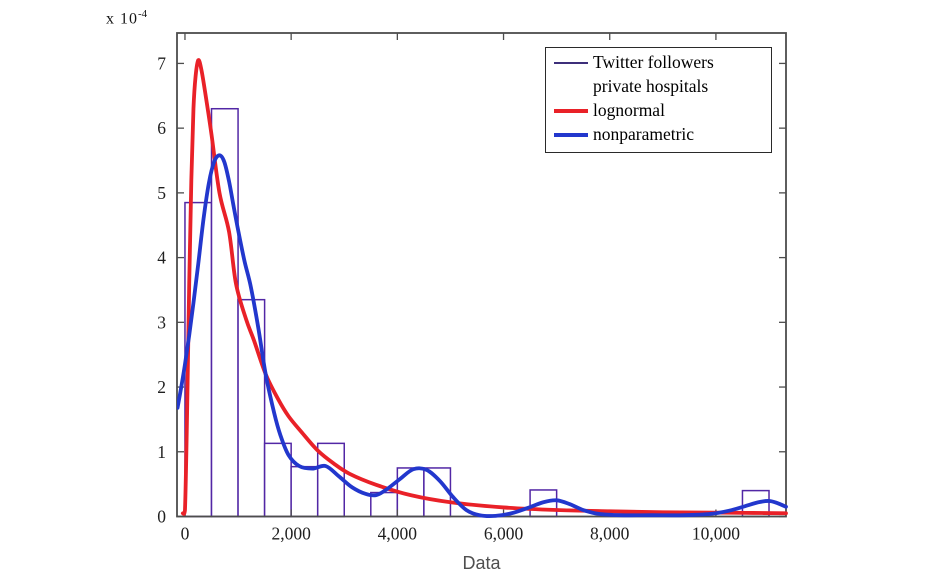 Image resolution: width=950 pixels, height=587 pixels. What do you see at coordinates (481, 563) in the screenshot?
I see `x-axis-label: Data` at bounding box center [481, 563].